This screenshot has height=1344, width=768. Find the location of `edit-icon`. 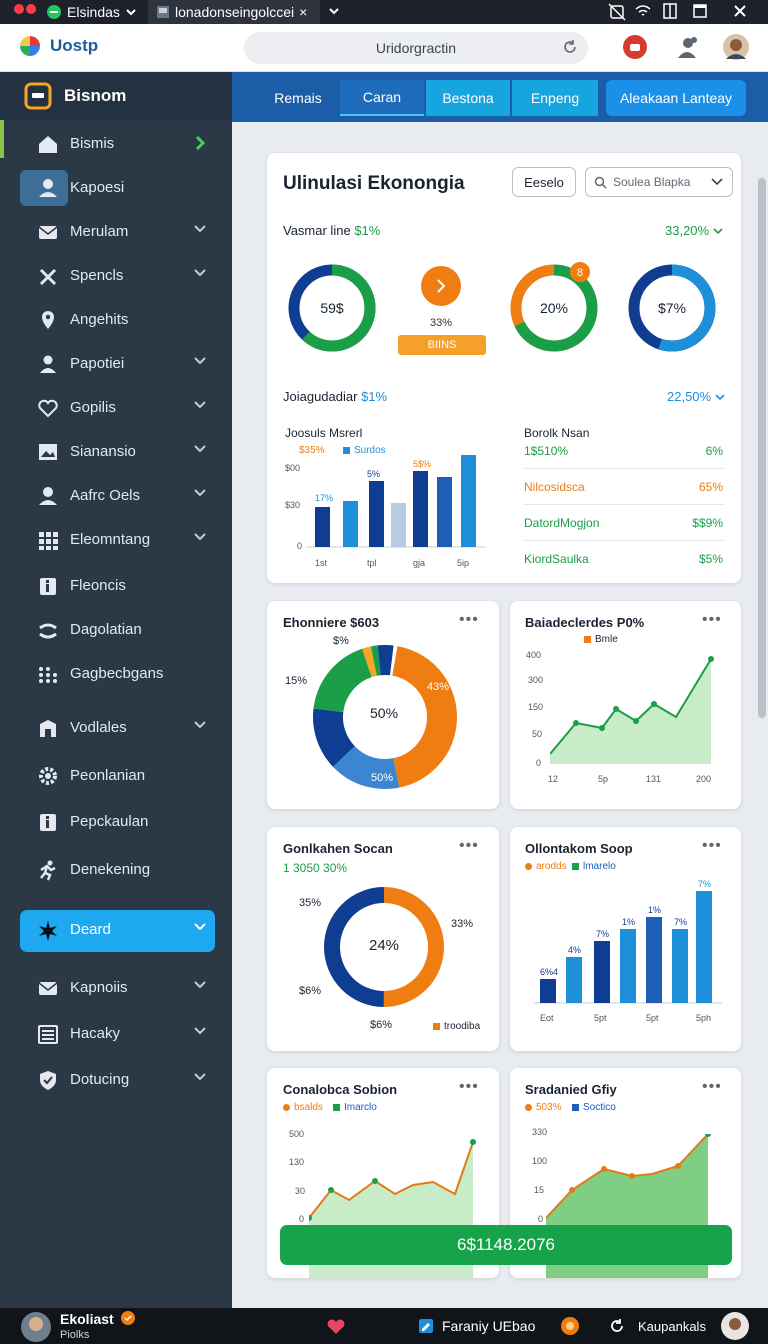

edit-icon is located at coordinates (426, 1326).